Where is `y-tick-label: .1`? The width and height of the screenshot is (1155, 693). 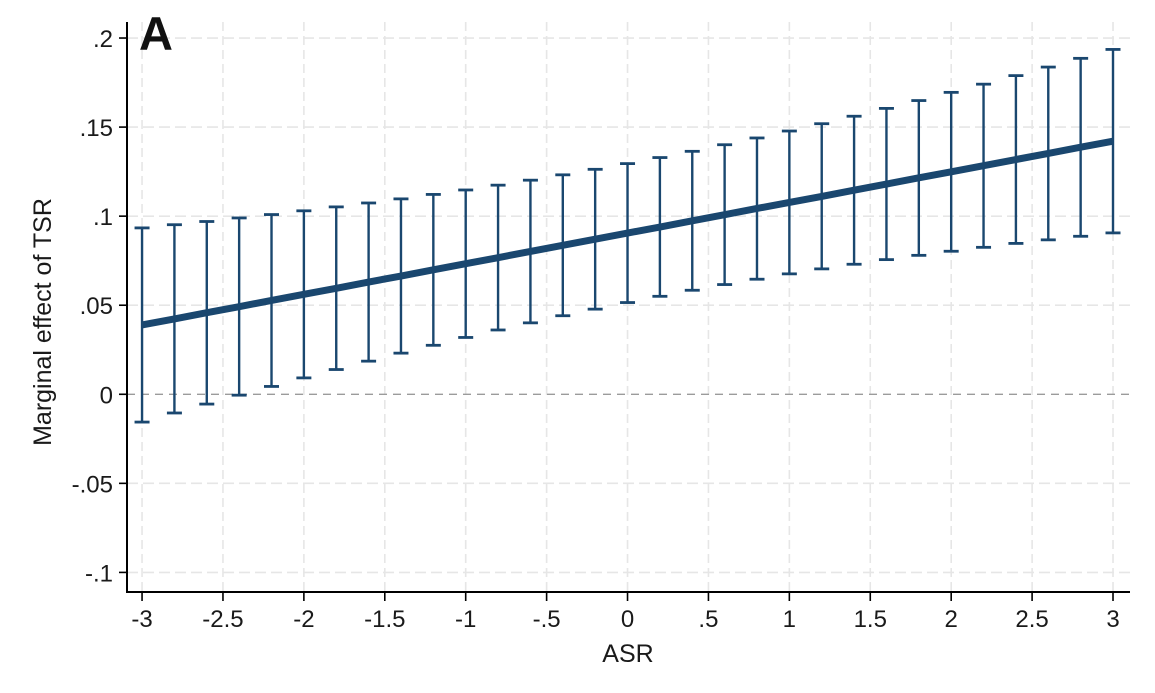 y-tick-label: .1 is located at coordinates (103, 217).